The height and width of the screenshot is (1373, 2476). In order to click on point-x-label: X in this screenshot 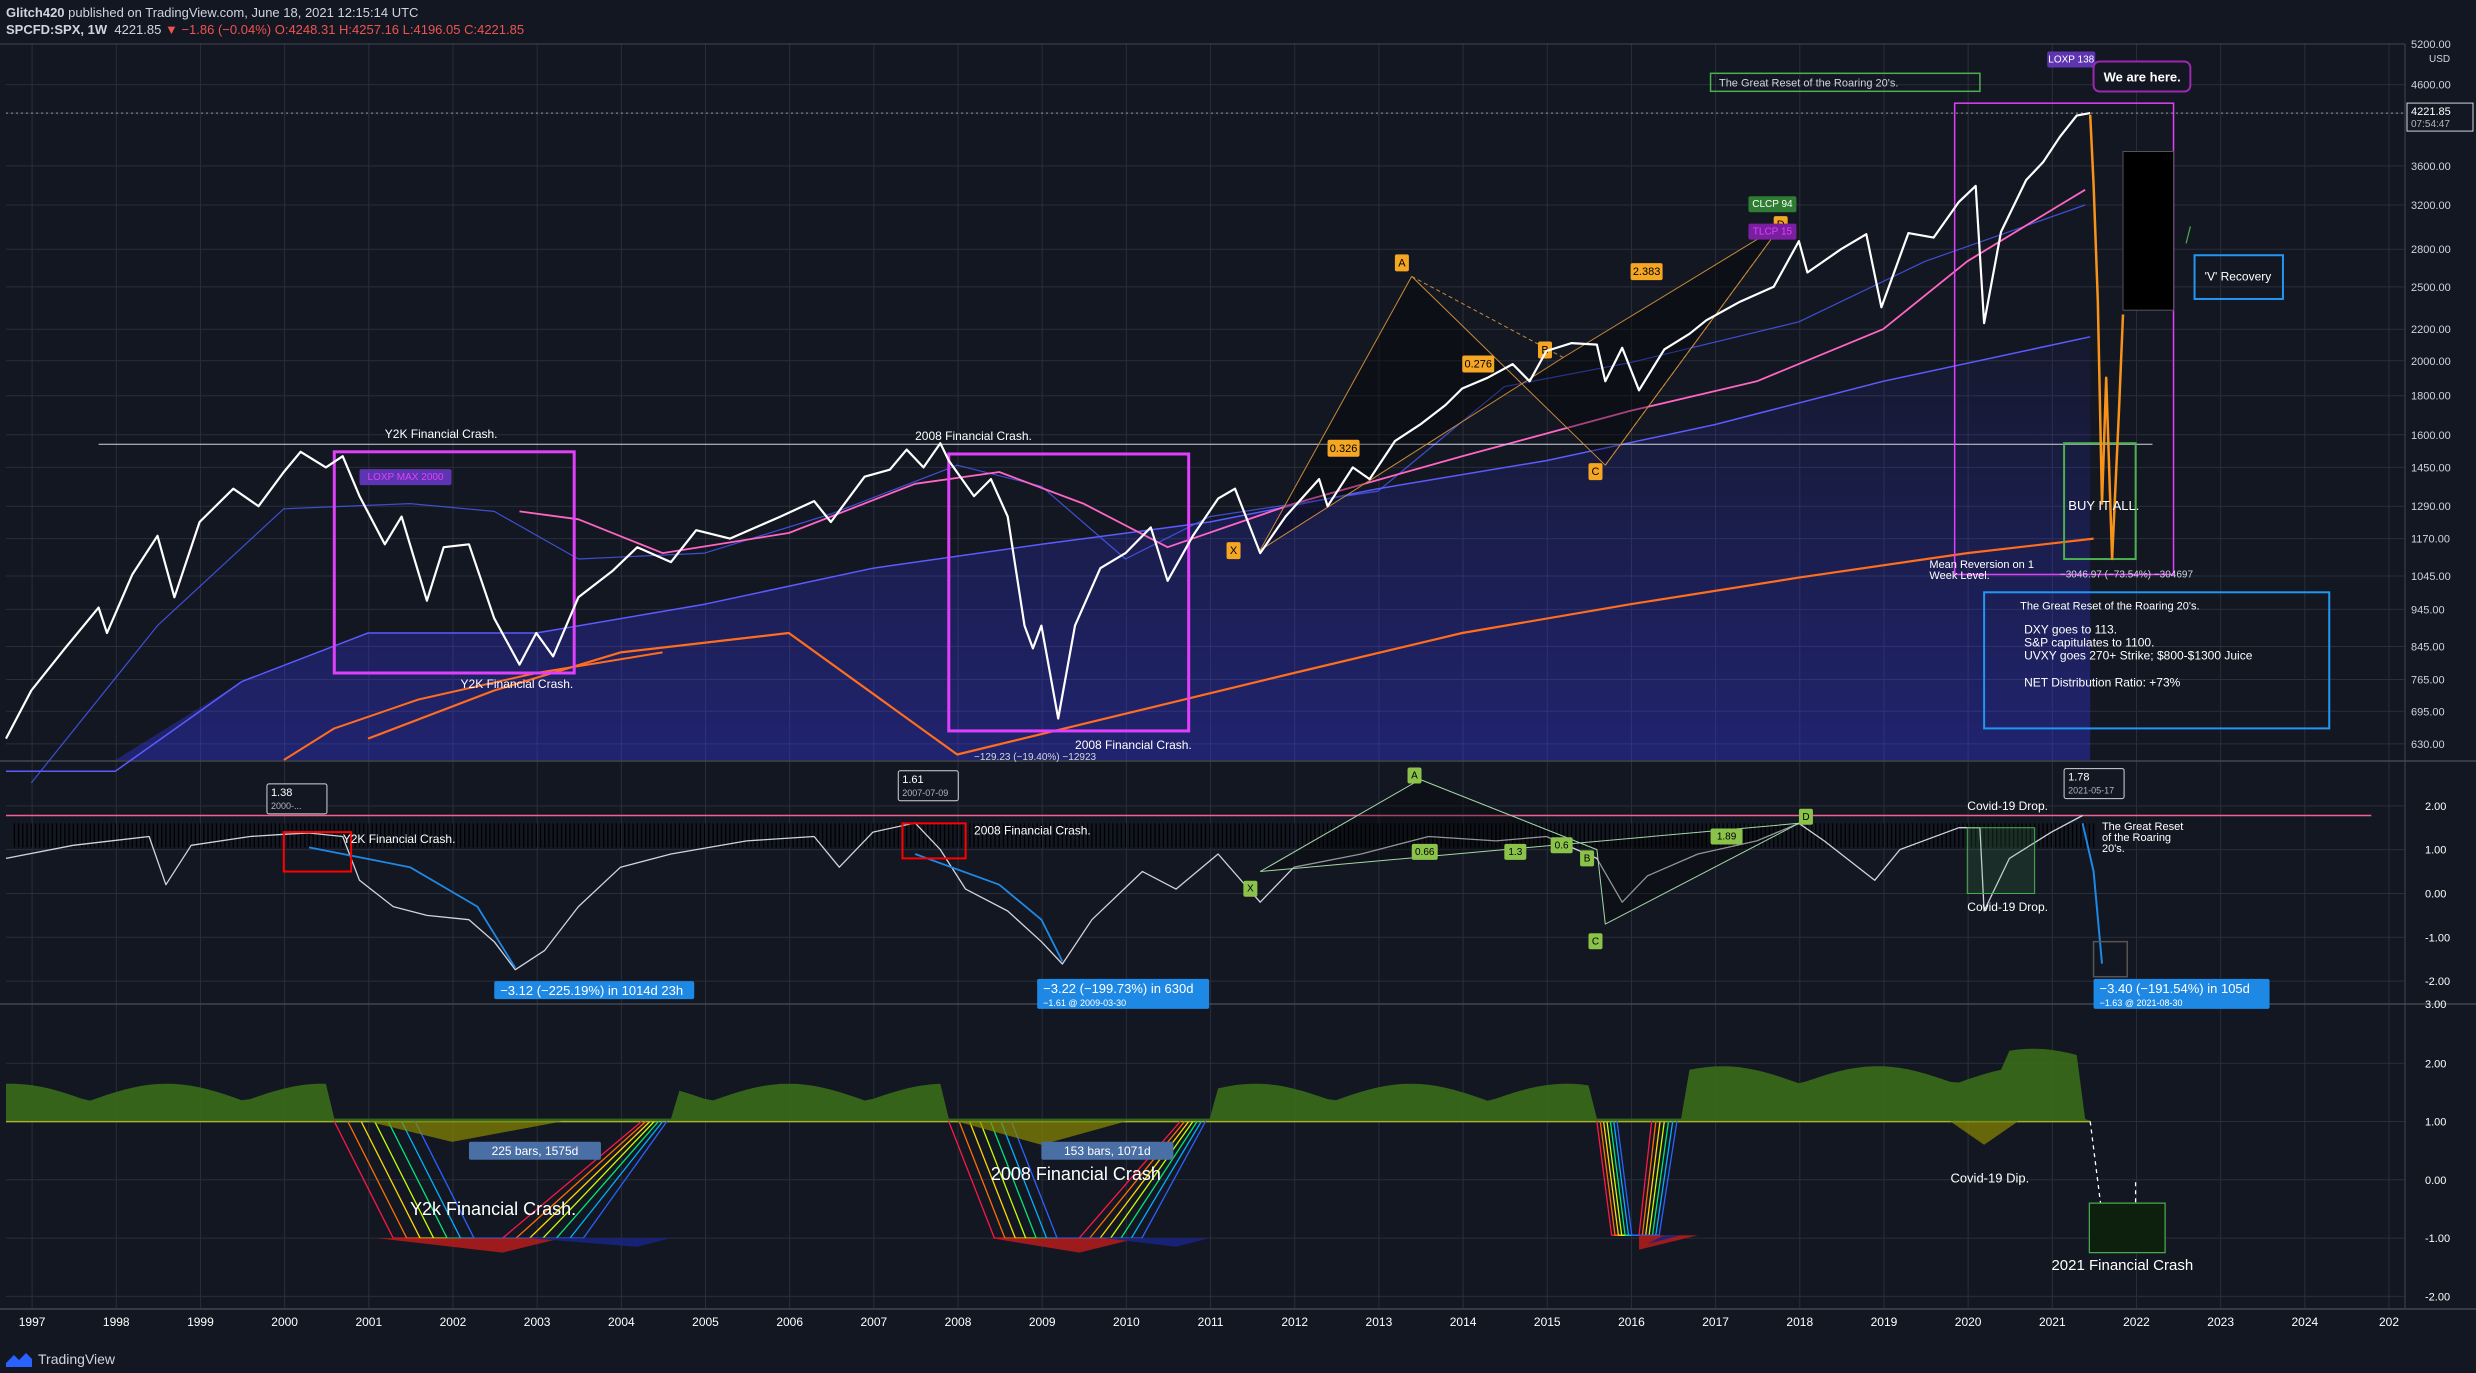, I will do `click(1234, 551)`.